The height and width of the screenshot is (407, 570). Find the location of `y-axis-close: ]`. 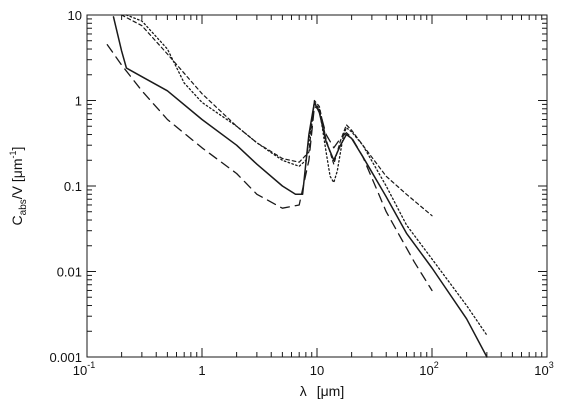

y-axis-close: ] is located at coordinates (17, 149).